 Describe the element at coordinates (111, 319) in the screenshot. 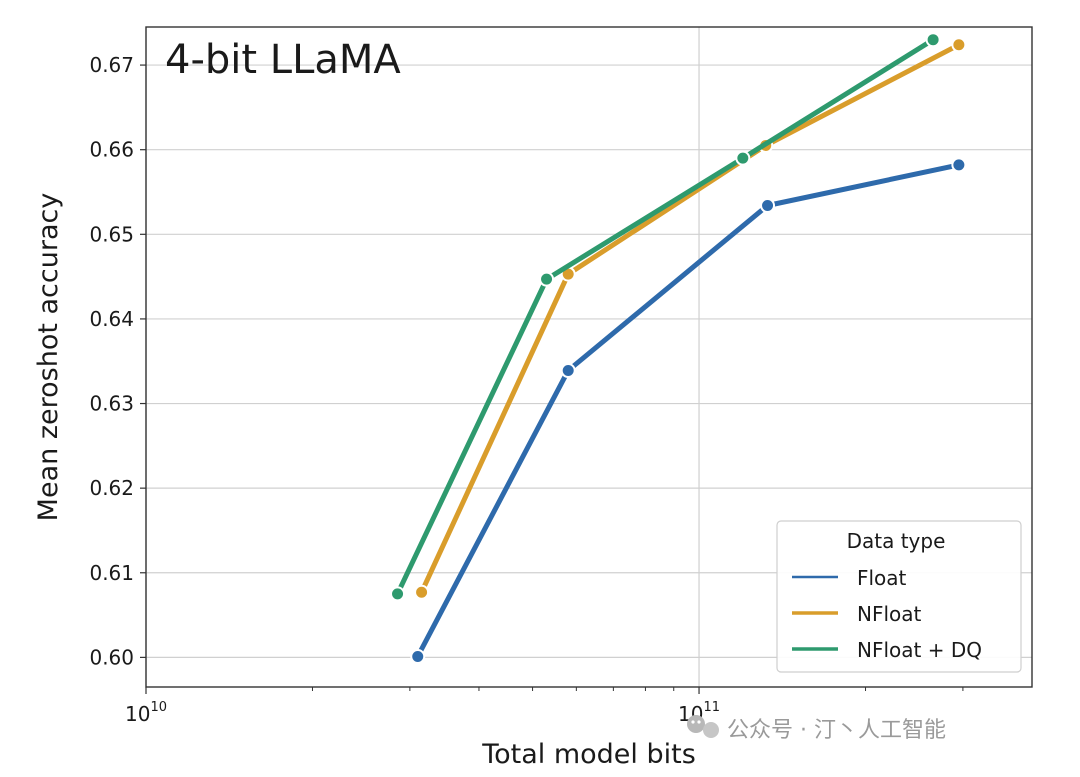

I see `y-tick-label: 0.64` at that location.